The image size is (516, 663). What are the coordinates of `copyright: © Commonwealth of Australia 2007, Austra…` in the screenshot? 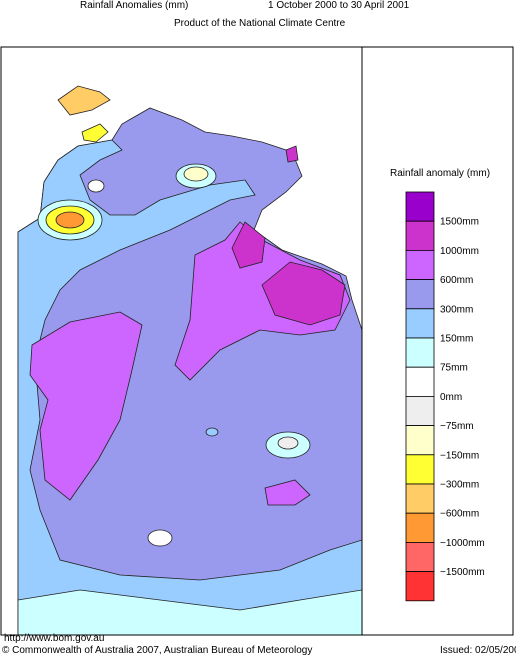 It's located at (157, 650).